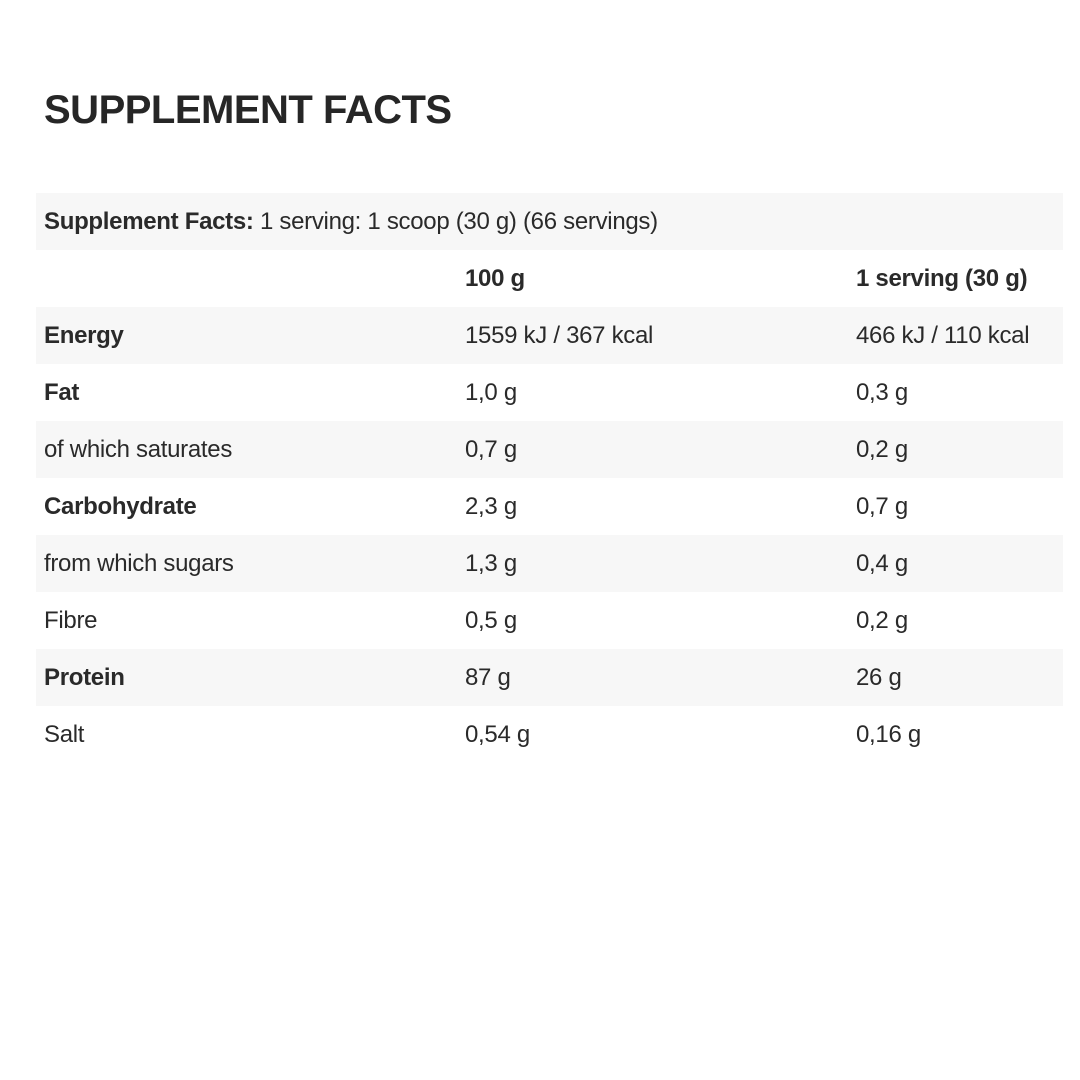 This screenshot has height=1080, width=1080. Describe the element at coordinates (497, 734) in the screenshot. I see `value-100g: 0,54 g` at that location.